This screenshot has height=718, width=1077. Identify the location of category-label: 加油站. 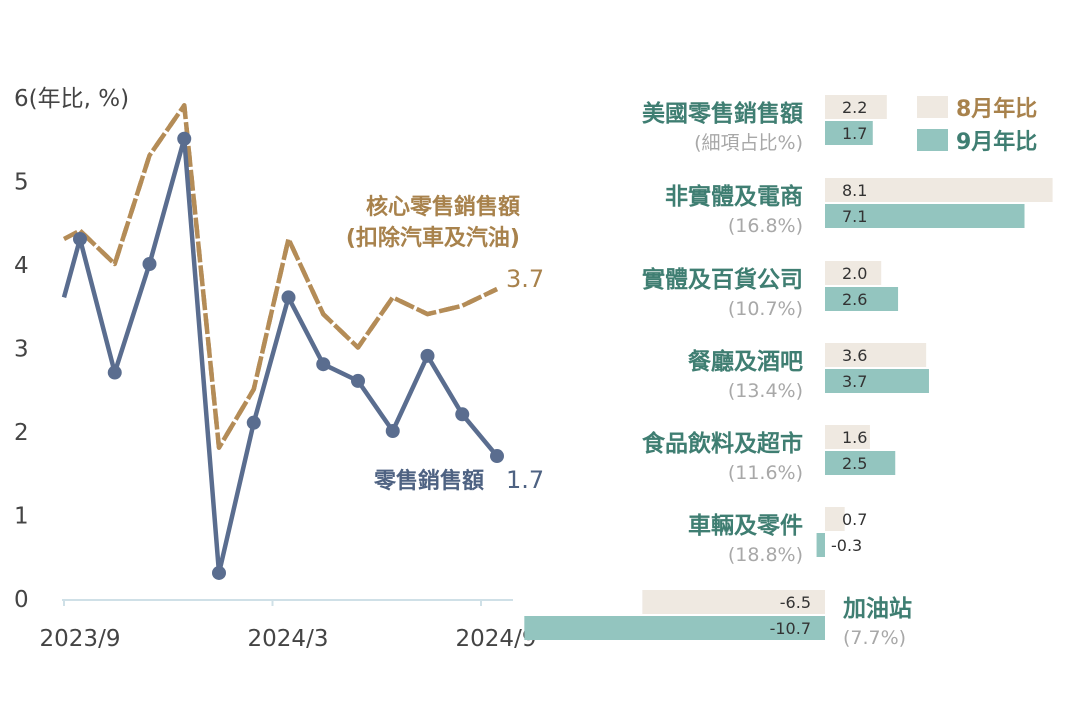
(877, 609).